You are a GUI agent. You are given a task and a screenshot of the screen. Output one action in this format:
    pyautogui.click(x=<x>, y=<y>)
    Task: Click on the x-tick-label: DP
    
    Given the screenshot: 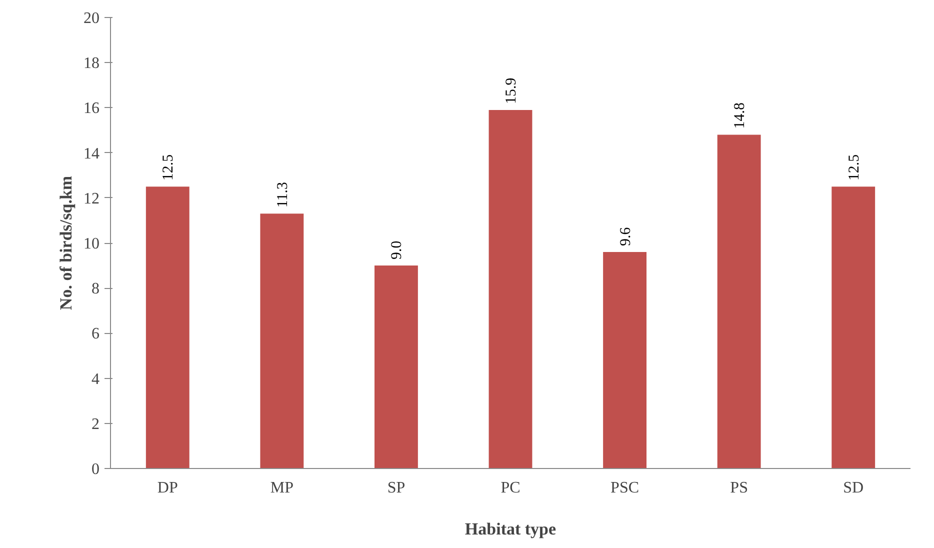 What is the action you would take?
    pyautogui.click(x=167, y=488)
    